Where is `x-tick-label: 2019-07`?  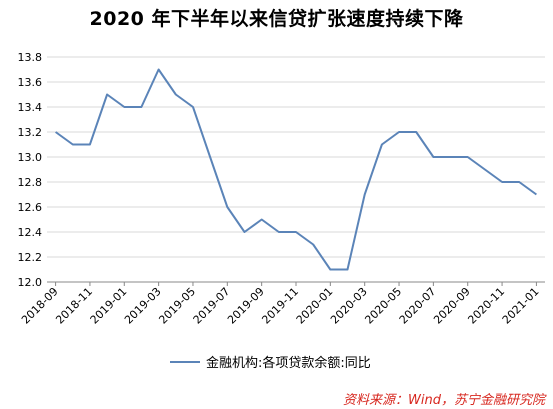 x-tick-label: 2019-07 is located at coordinates (212, 306).